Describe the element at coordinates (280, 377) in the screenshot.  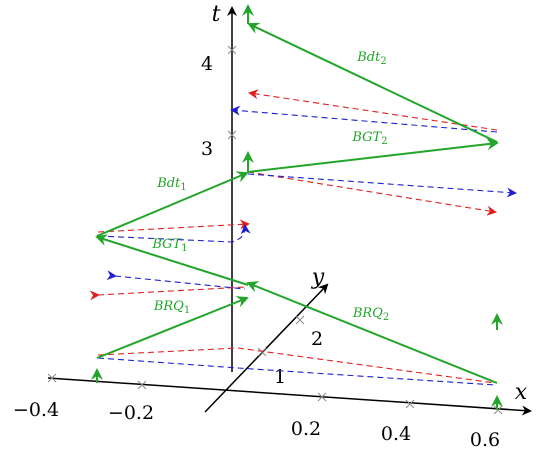
I see `tick-label: 1` at that location.